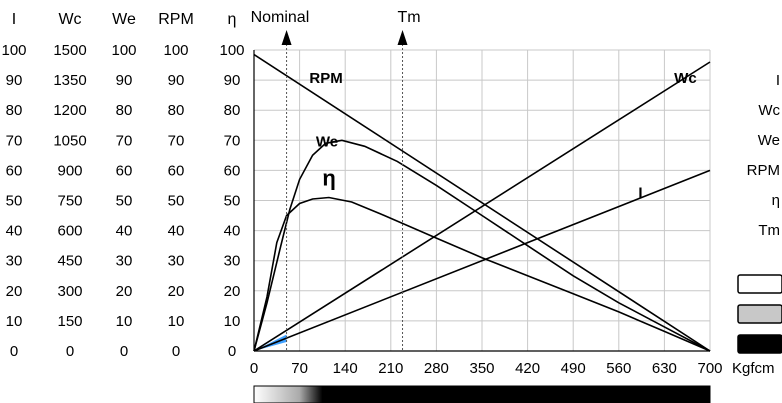  Describe the element at coordinates (69, 261) in the screenshot. I see `y-tick-label: 450` at that location.